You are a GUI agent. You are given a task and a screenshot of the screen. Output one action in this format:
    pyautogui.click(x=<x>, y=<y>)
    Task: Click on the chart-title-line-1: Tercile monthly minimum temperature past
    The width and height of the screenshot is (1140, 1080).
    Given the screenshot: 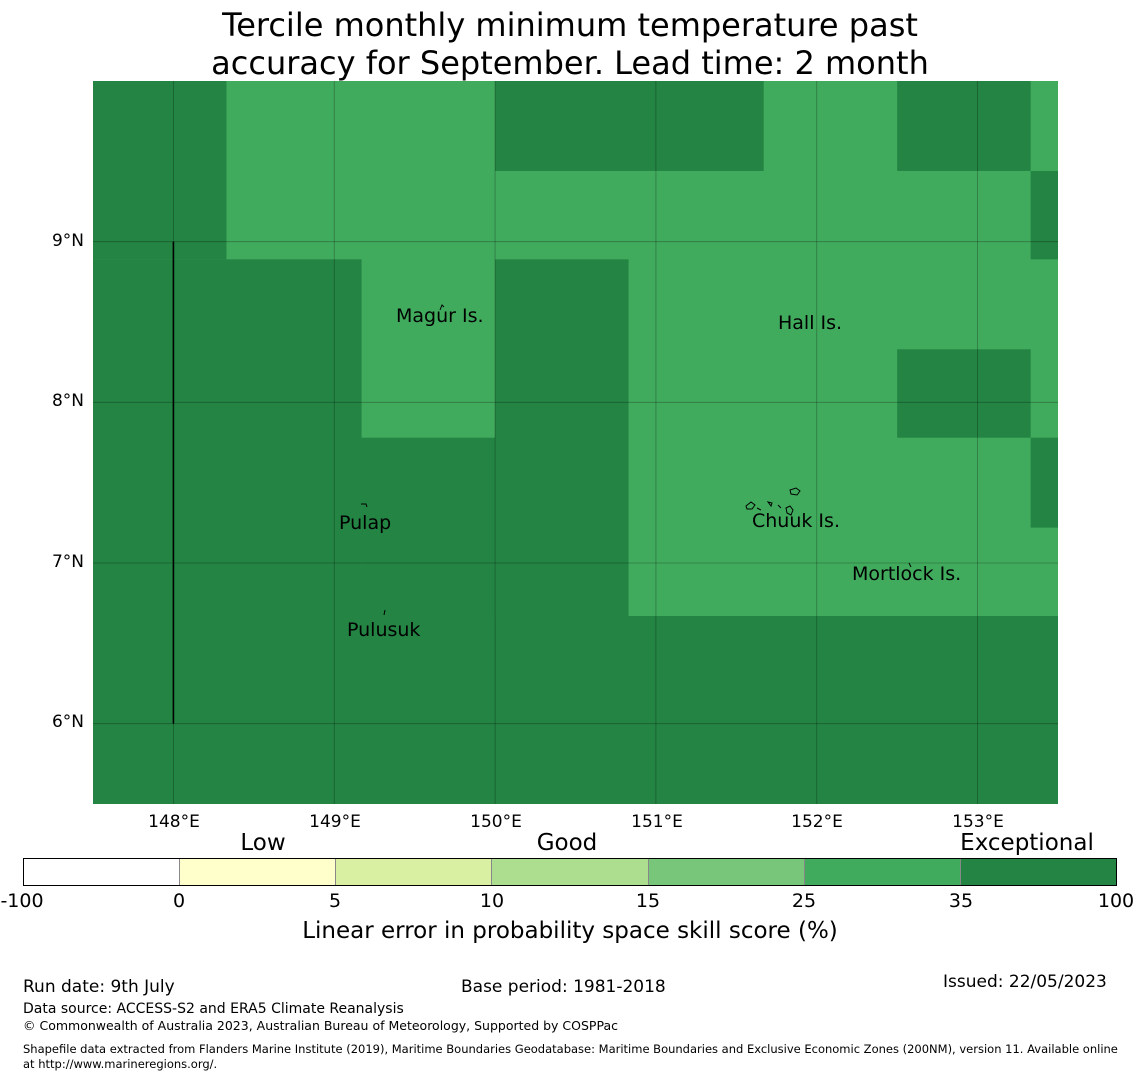 What is the action you would take?
    pyautogui.click(x=570, y=25)
    